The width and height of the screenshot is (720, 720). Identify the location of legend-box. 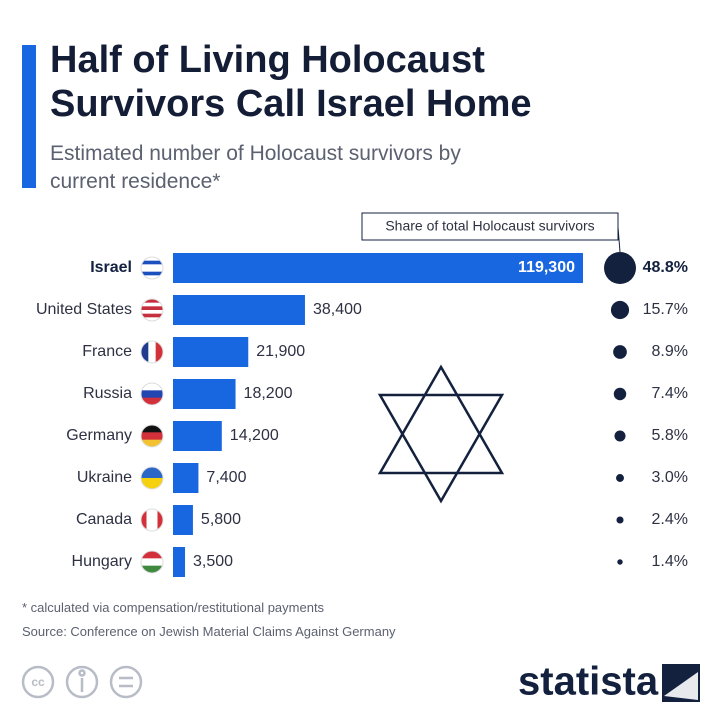
(490, 226).